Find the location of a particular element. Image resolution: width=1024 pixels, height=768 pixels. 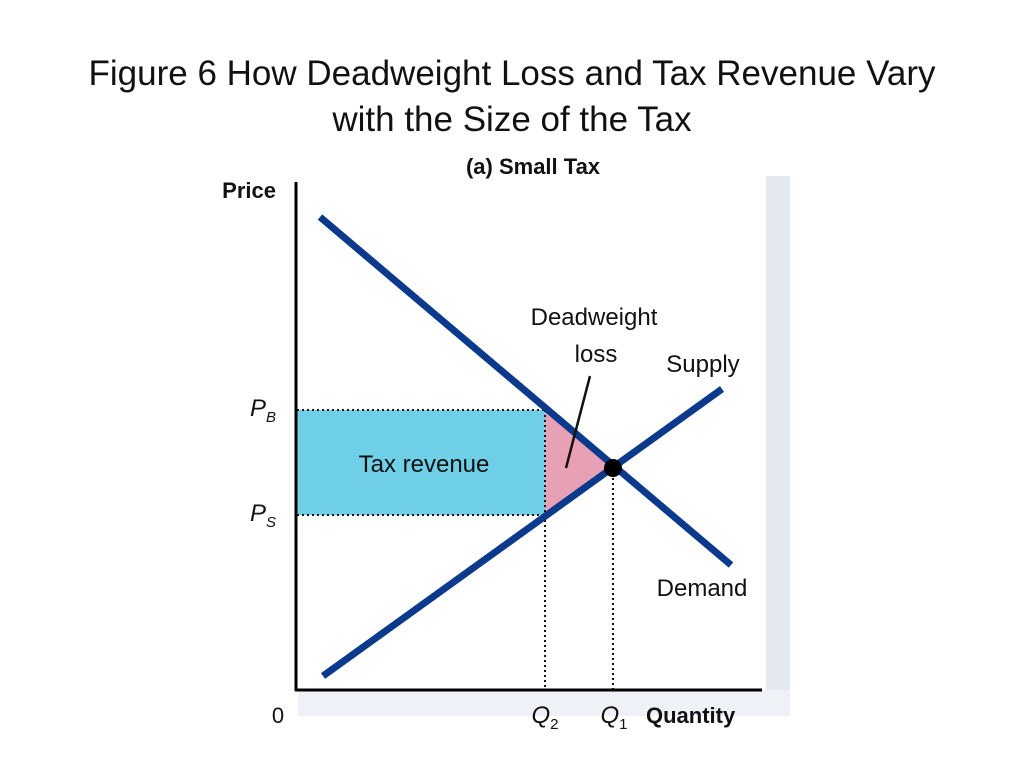

q2-label: Q2 is located at coordinates (544, 717).